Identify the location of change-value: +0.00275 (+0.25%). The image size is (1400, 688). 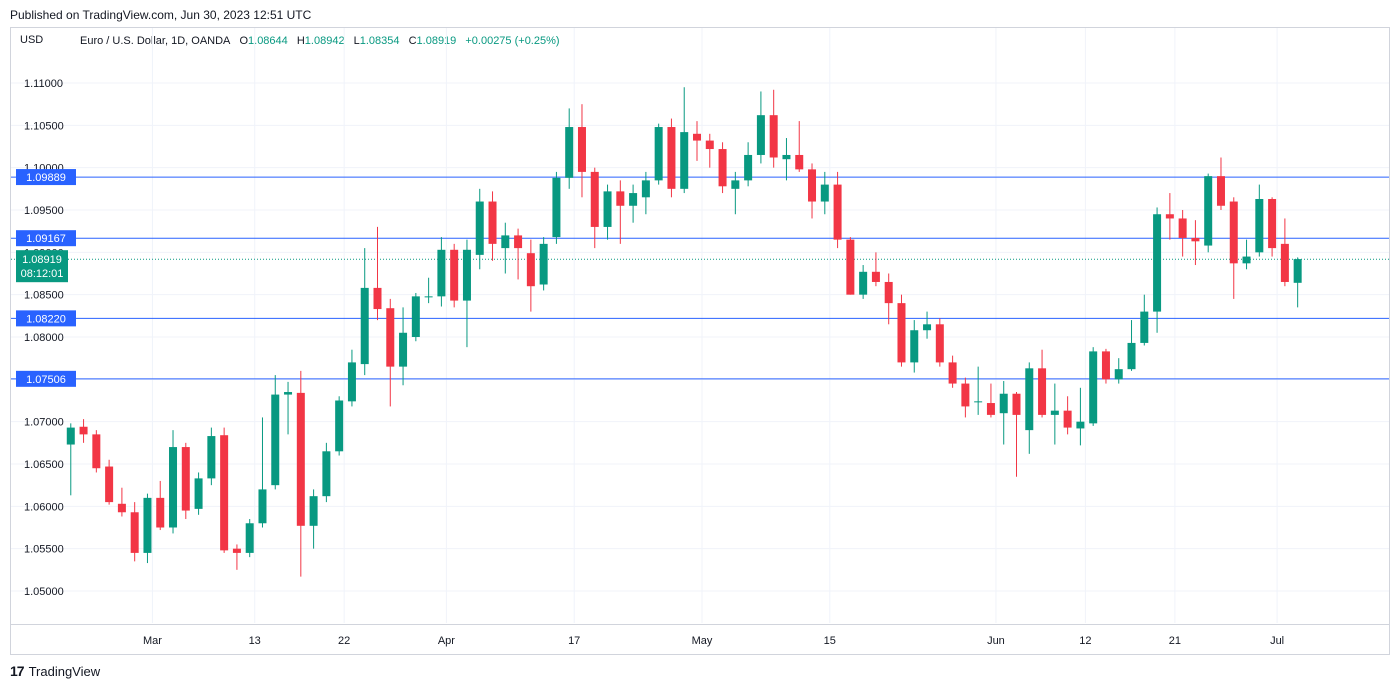
(512, 41).